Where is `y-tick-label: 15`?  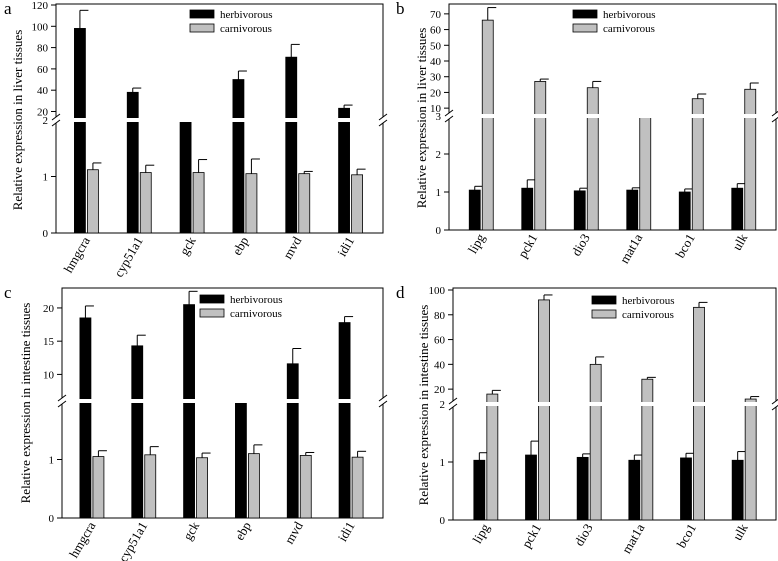 y-tick-label: 15 is located at coordinates (49, 342).